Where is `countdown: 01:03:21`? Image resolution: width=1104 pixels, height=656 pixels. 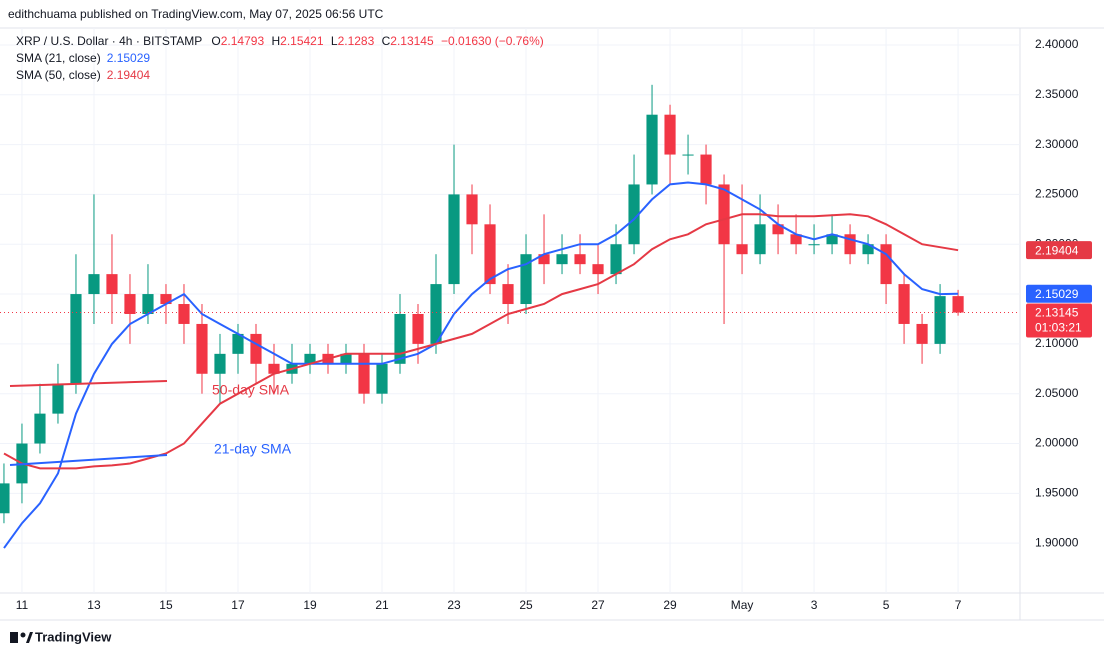 countdown: 01:03:21 is located at coordinates (1058, 328).